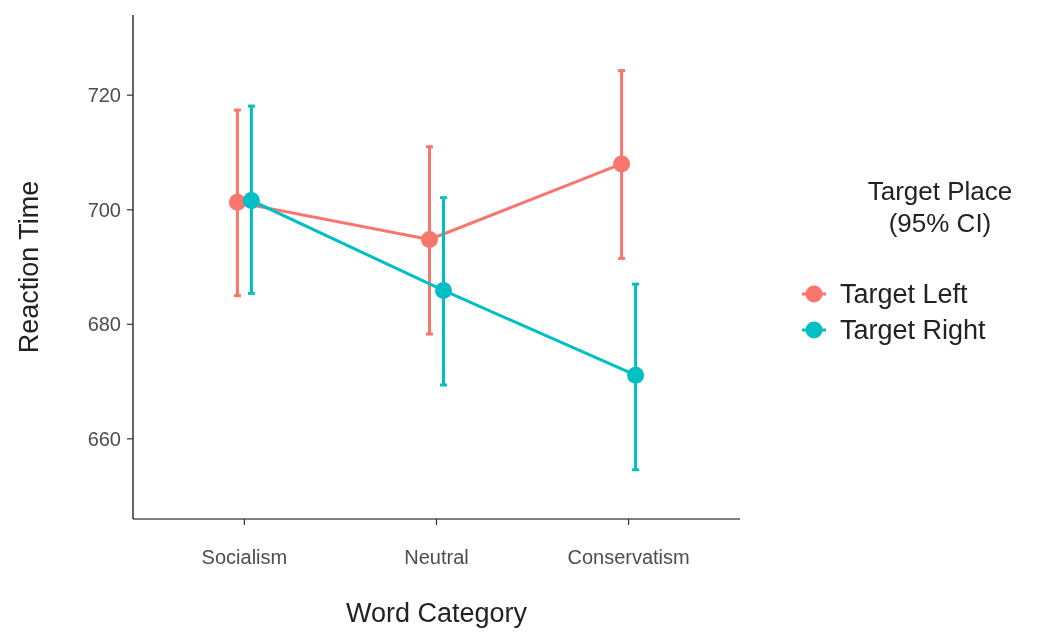  What do you see at coordinates (29, 267) in the screenshot?
I see `y-axis-title: Reaction Time` at bounding box center [29, 267].